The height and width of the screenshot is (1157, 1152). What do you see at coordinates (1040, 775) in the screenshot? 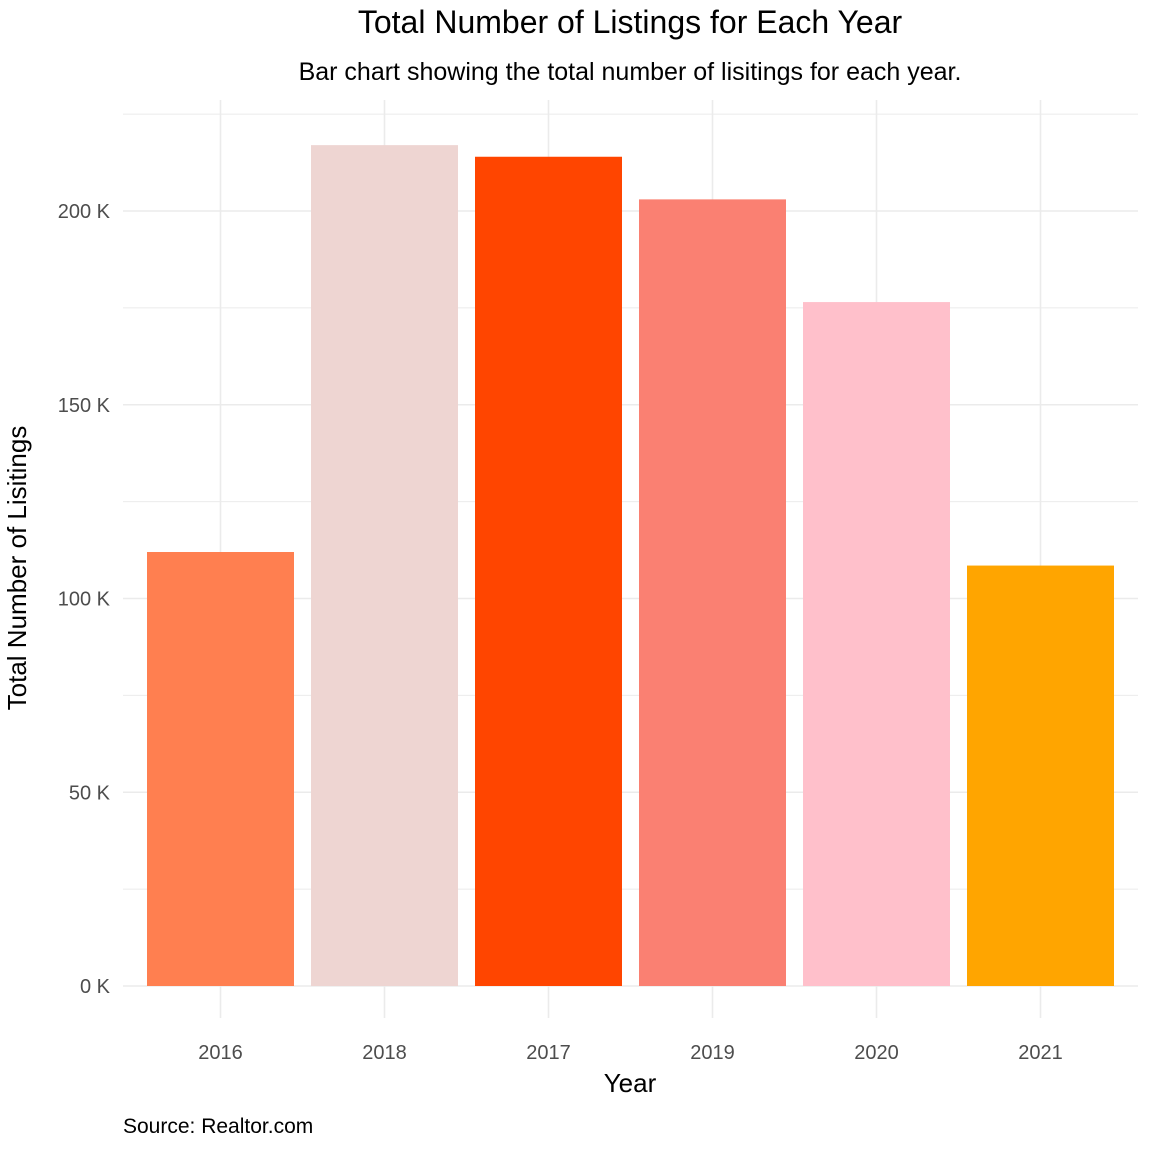
I see `bar-2021` at bounding box center [1040, 775].